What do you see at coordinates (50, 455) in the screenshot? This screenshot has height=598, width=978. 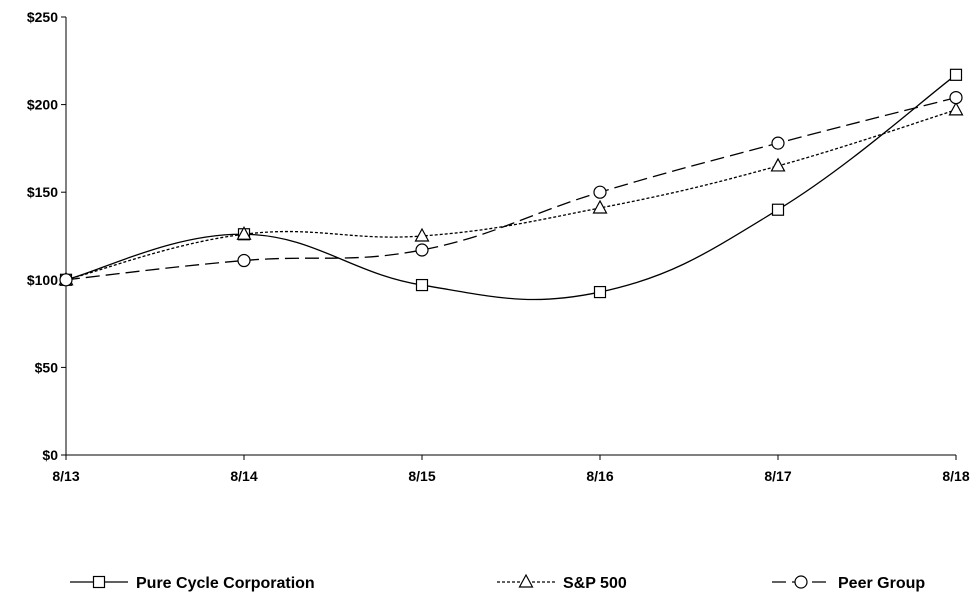 I see `y-tick-label: $0` at bounding box center [50, 455].